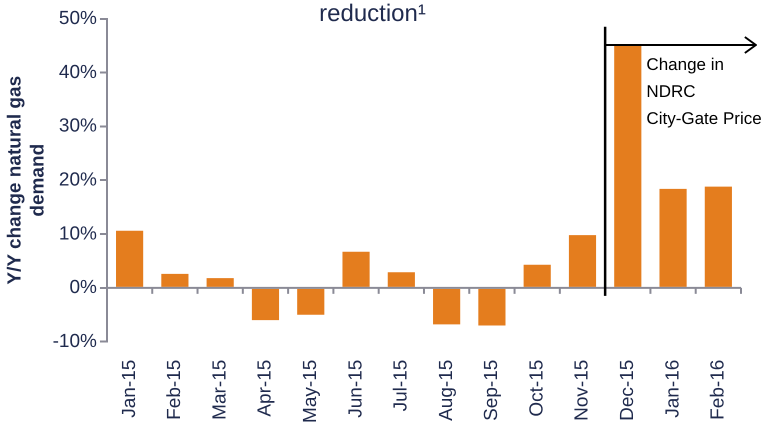 The image size is (763, 441). Describe the element at coordinates (26, 180) in the screenshot. I see `y-axis-title: Y/Y change natural gas demand` at that location.